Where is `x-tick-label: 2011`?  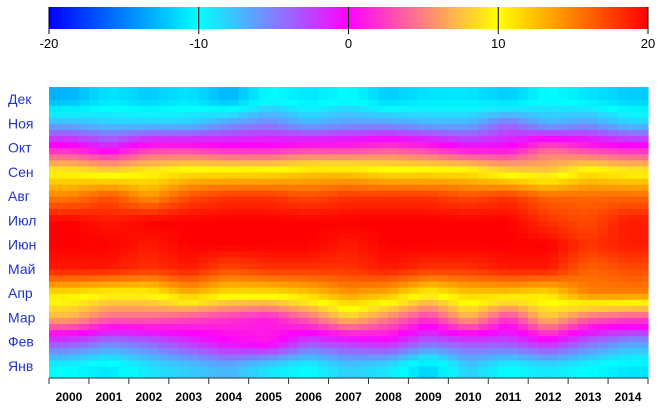
x-tick-label: 2011 is located at coordinates (508, 397).